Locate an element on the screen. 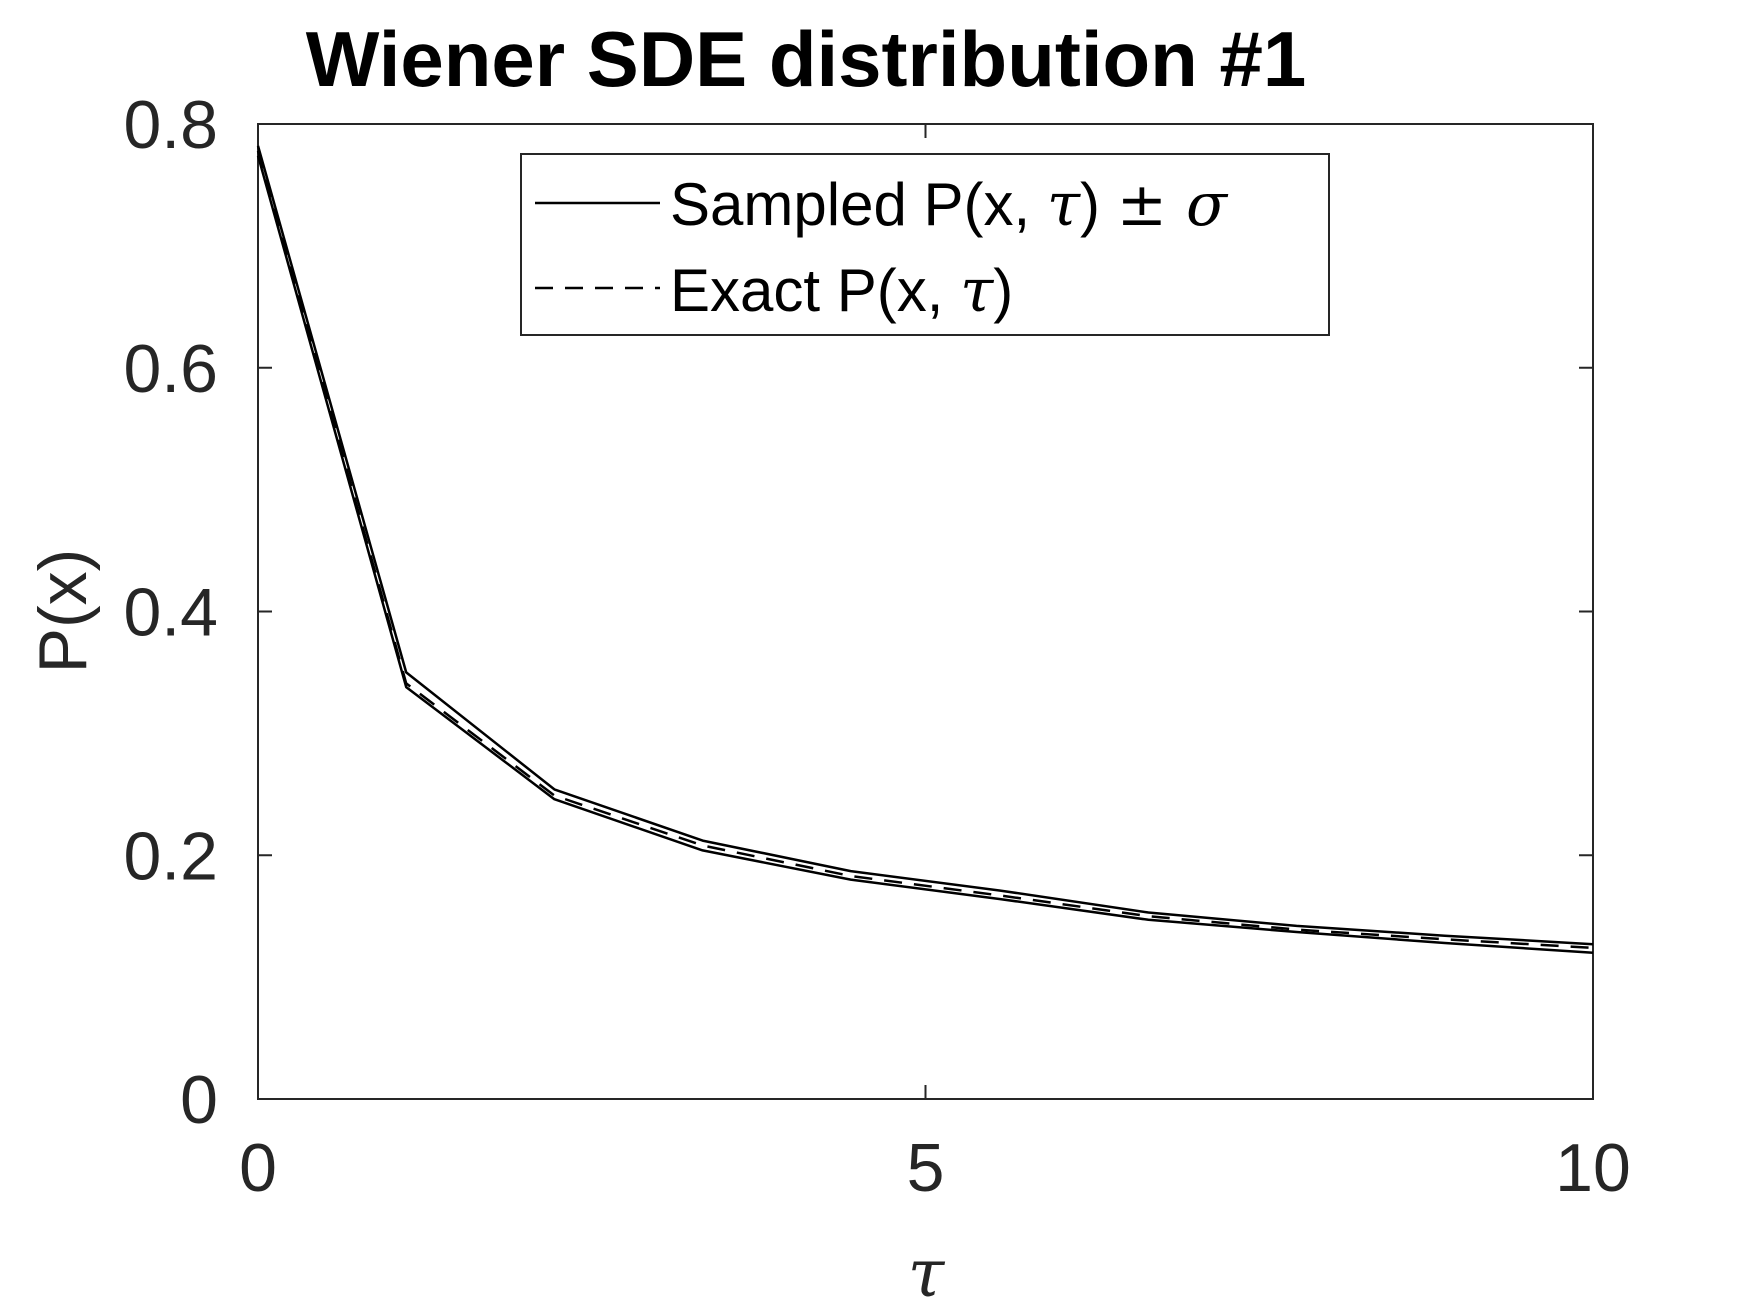 Image resolution: width=1750 pixels, height=1313 pixels. legend-label-sampled: Sampled P(x, τ) ± σ is located at coordinates (949, 205).